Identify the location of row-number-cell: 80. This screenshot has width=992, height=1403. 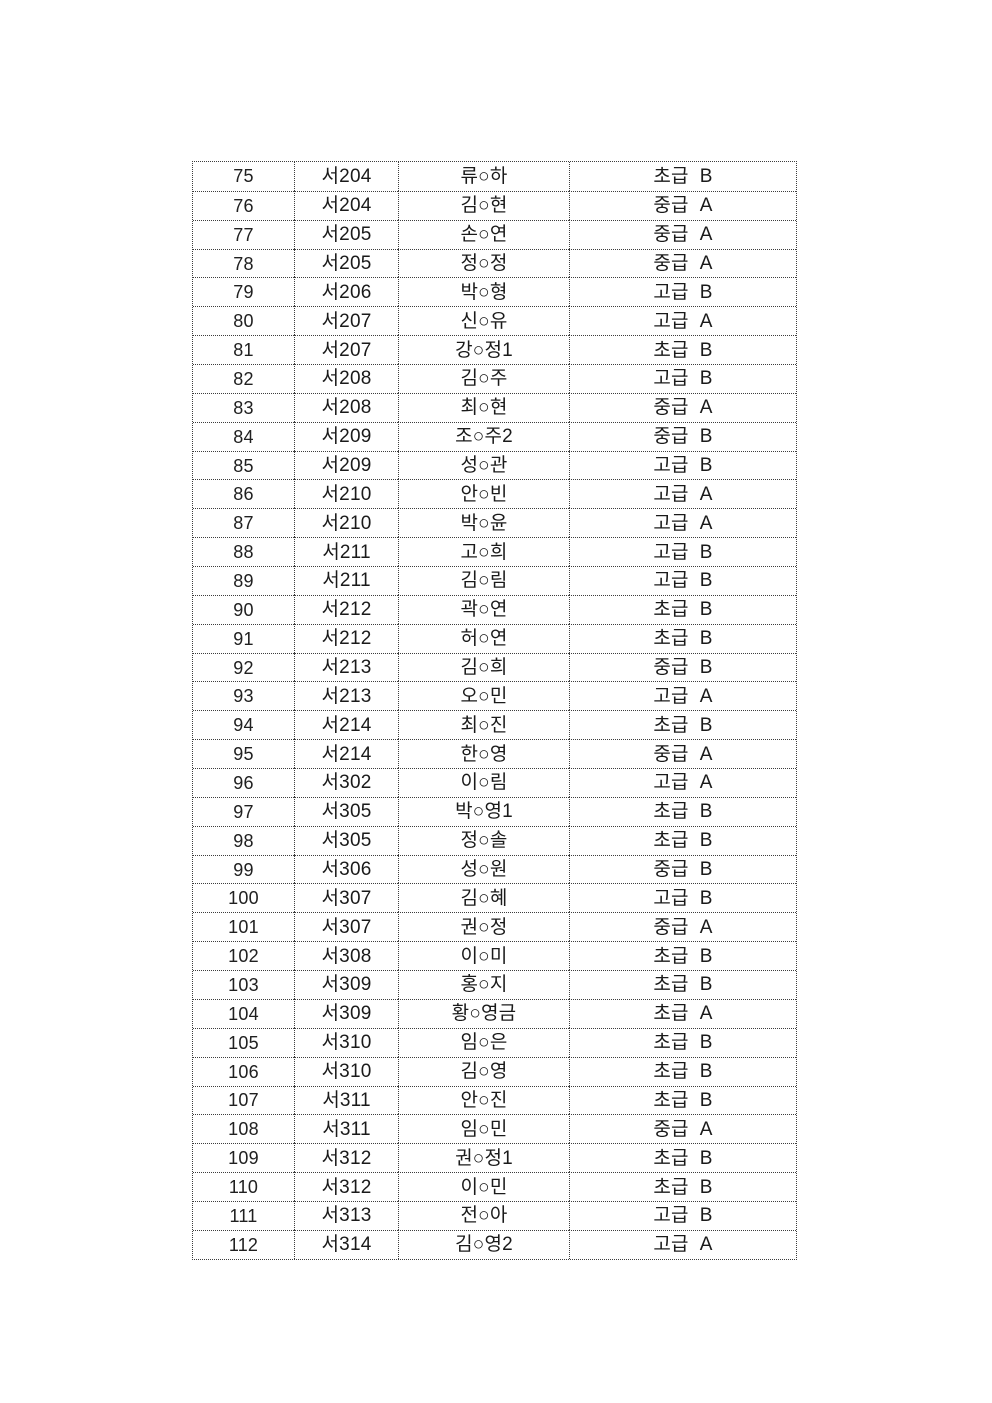
(243, 320).